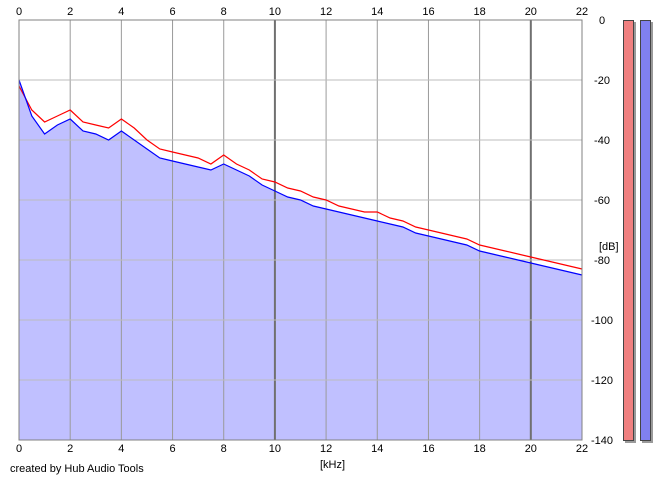 This screenshot has width=664, height=481. Describe the element at coordinates (275, 12) in the screenshot. I see `x-tick-label-top: 10` at that location.